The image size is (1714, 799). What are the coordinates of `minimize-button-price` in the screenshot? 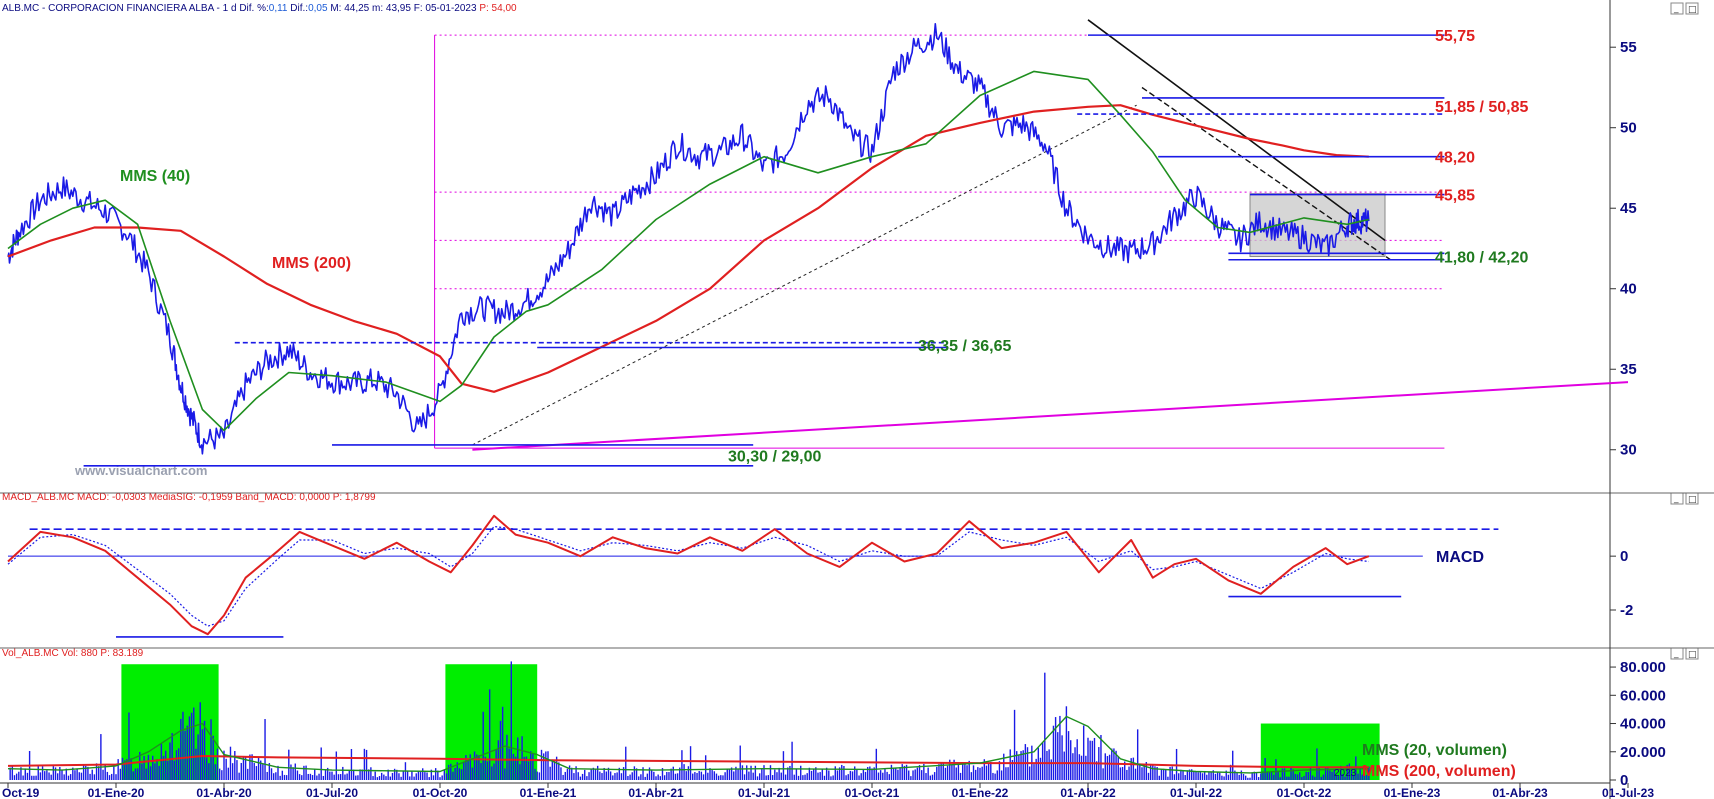 It's located at (1677, 8).